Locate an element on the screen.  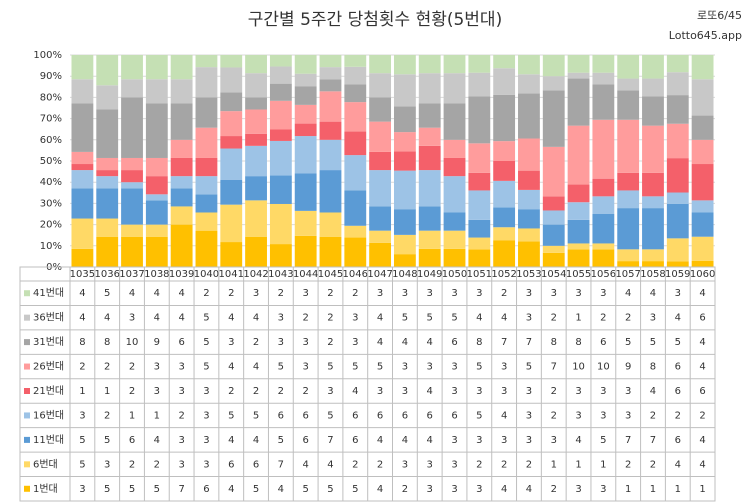
legend-label: 16번대 is located at coordinates (48, 415).